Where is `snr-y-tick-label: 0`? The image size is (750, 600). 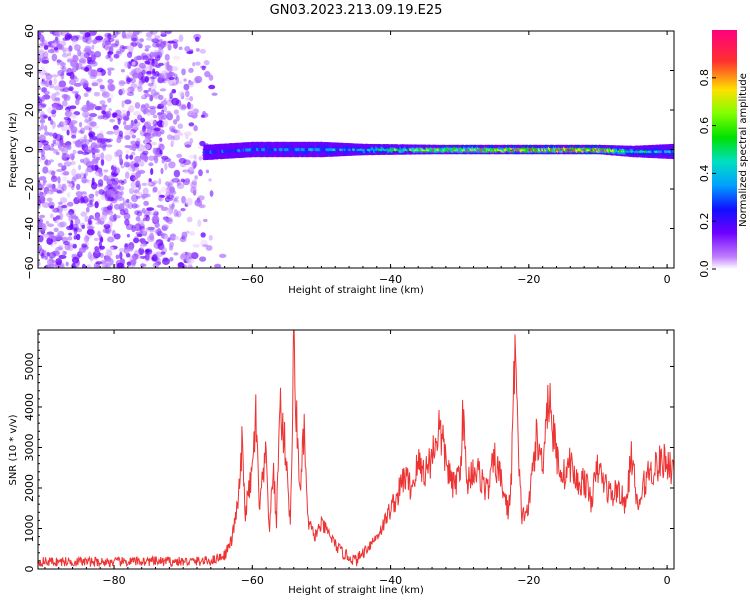
snr-y-tick-label: 0 is located at coordinates (29, 569).